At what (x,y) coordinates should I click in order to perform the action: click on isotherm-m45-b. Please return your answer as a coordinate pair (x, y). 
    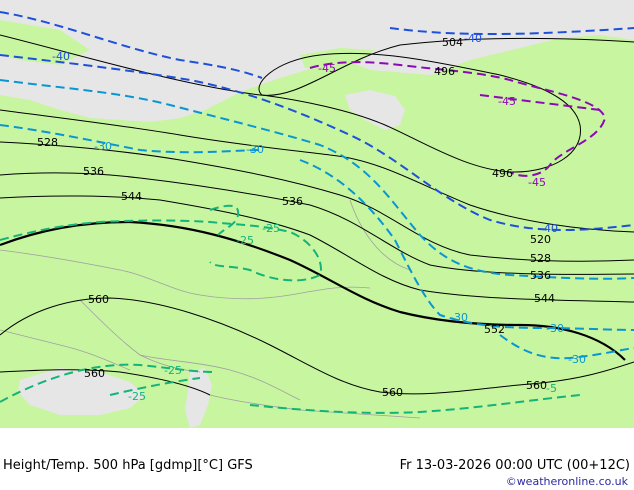
    Looking at the image, I should click on (540, 102).